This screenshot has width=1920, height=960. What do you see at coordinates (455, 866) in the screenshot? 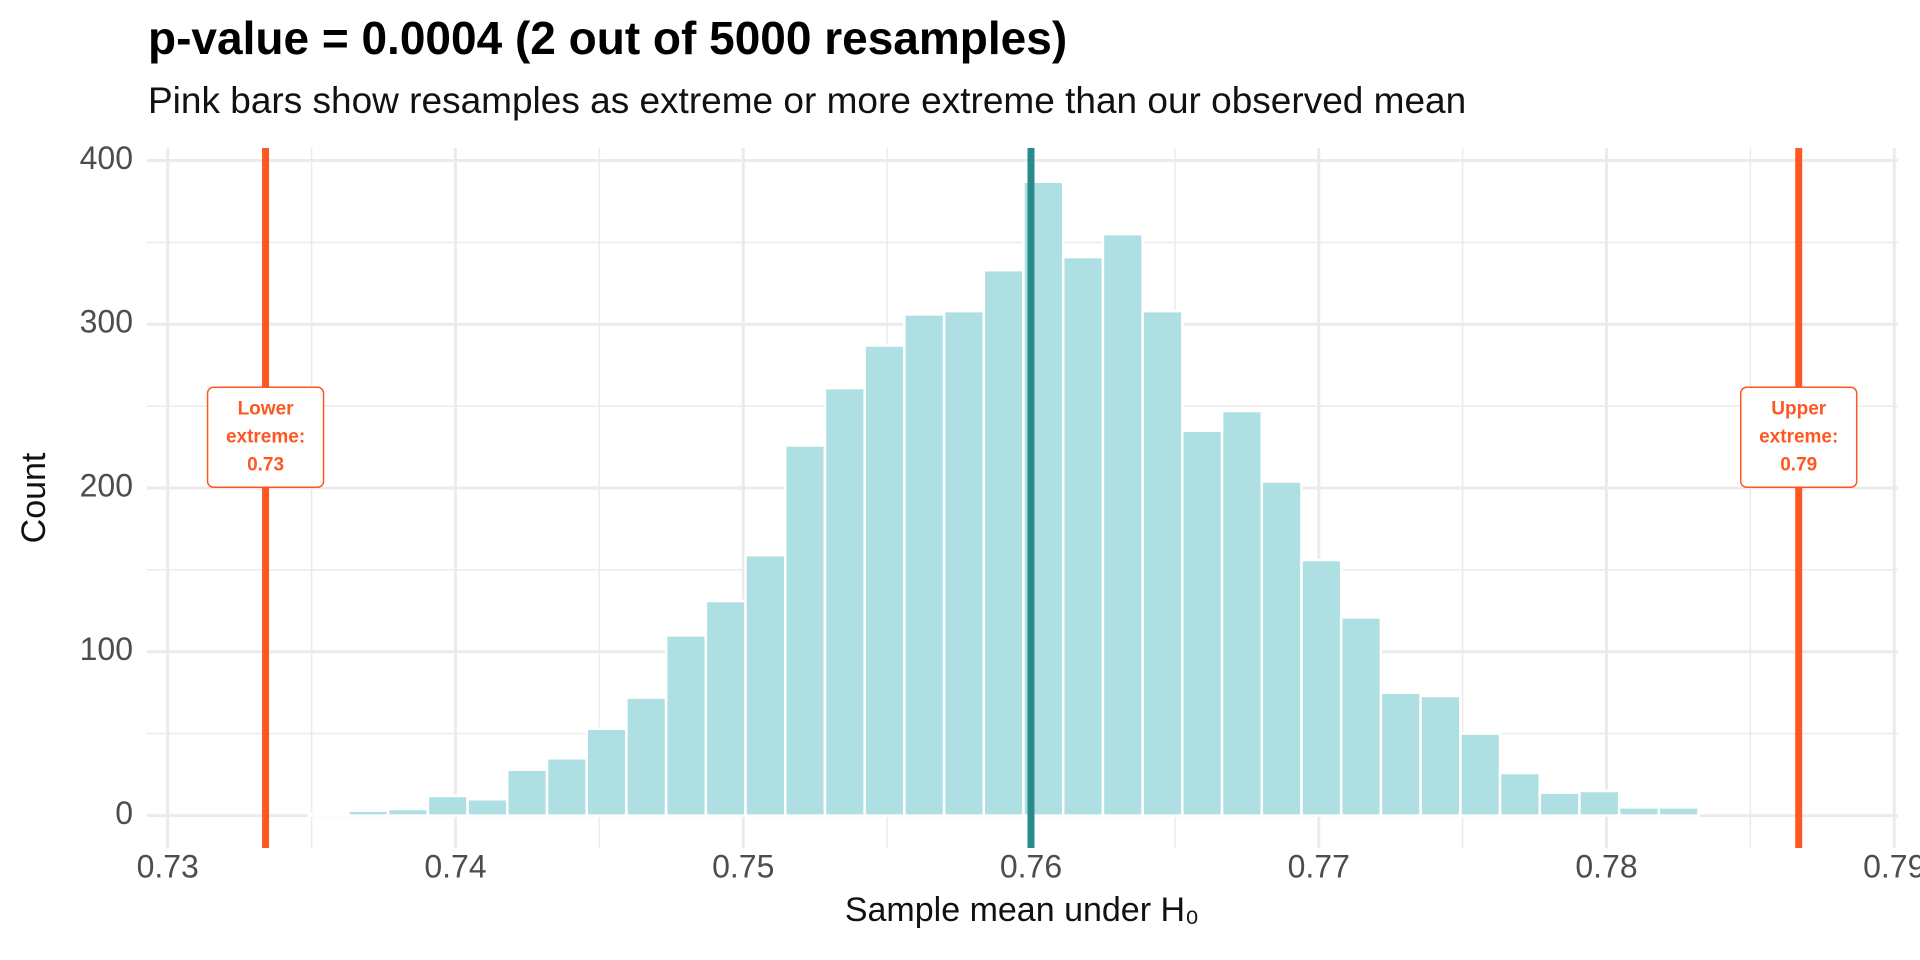
I see `x-tick-label: 0.74` at bounding box center [455, 866].